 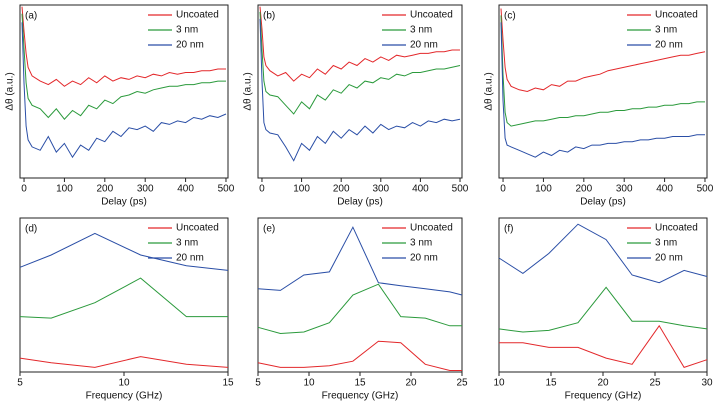 What do you see at coordinates (269, 16) in the screenshot?
I see `panel-label: (b)` at bounding box center [269, 16].